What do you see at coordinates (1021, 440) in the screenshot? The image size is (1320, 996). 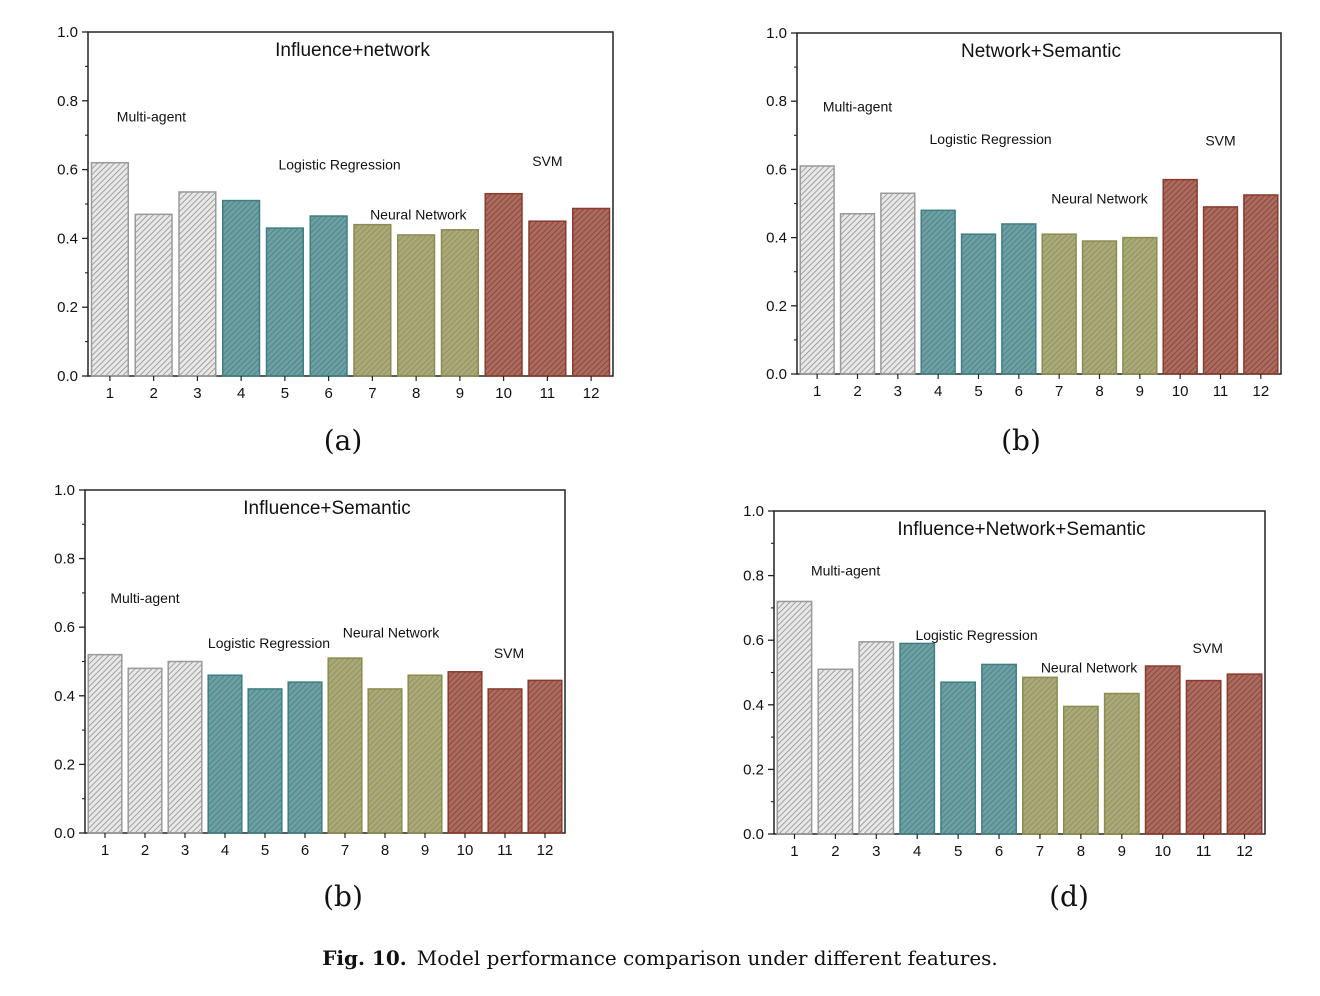 I see `panel-label-b: (b)` at bounding box center [1021, 440].